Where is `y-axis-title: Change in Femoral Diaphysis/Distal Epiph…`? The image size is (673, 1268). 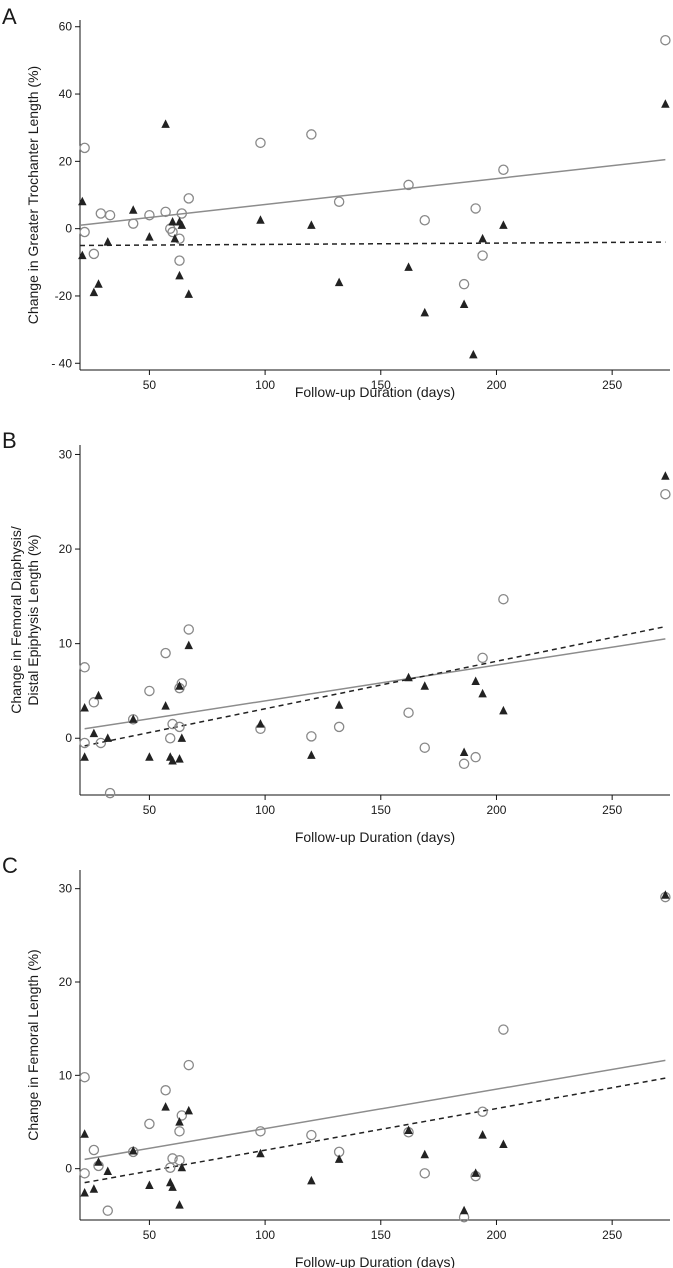 y-axis-title: Change in Femoral Diaphysis/Distal Epiph… is located at coordinates (24, 620).